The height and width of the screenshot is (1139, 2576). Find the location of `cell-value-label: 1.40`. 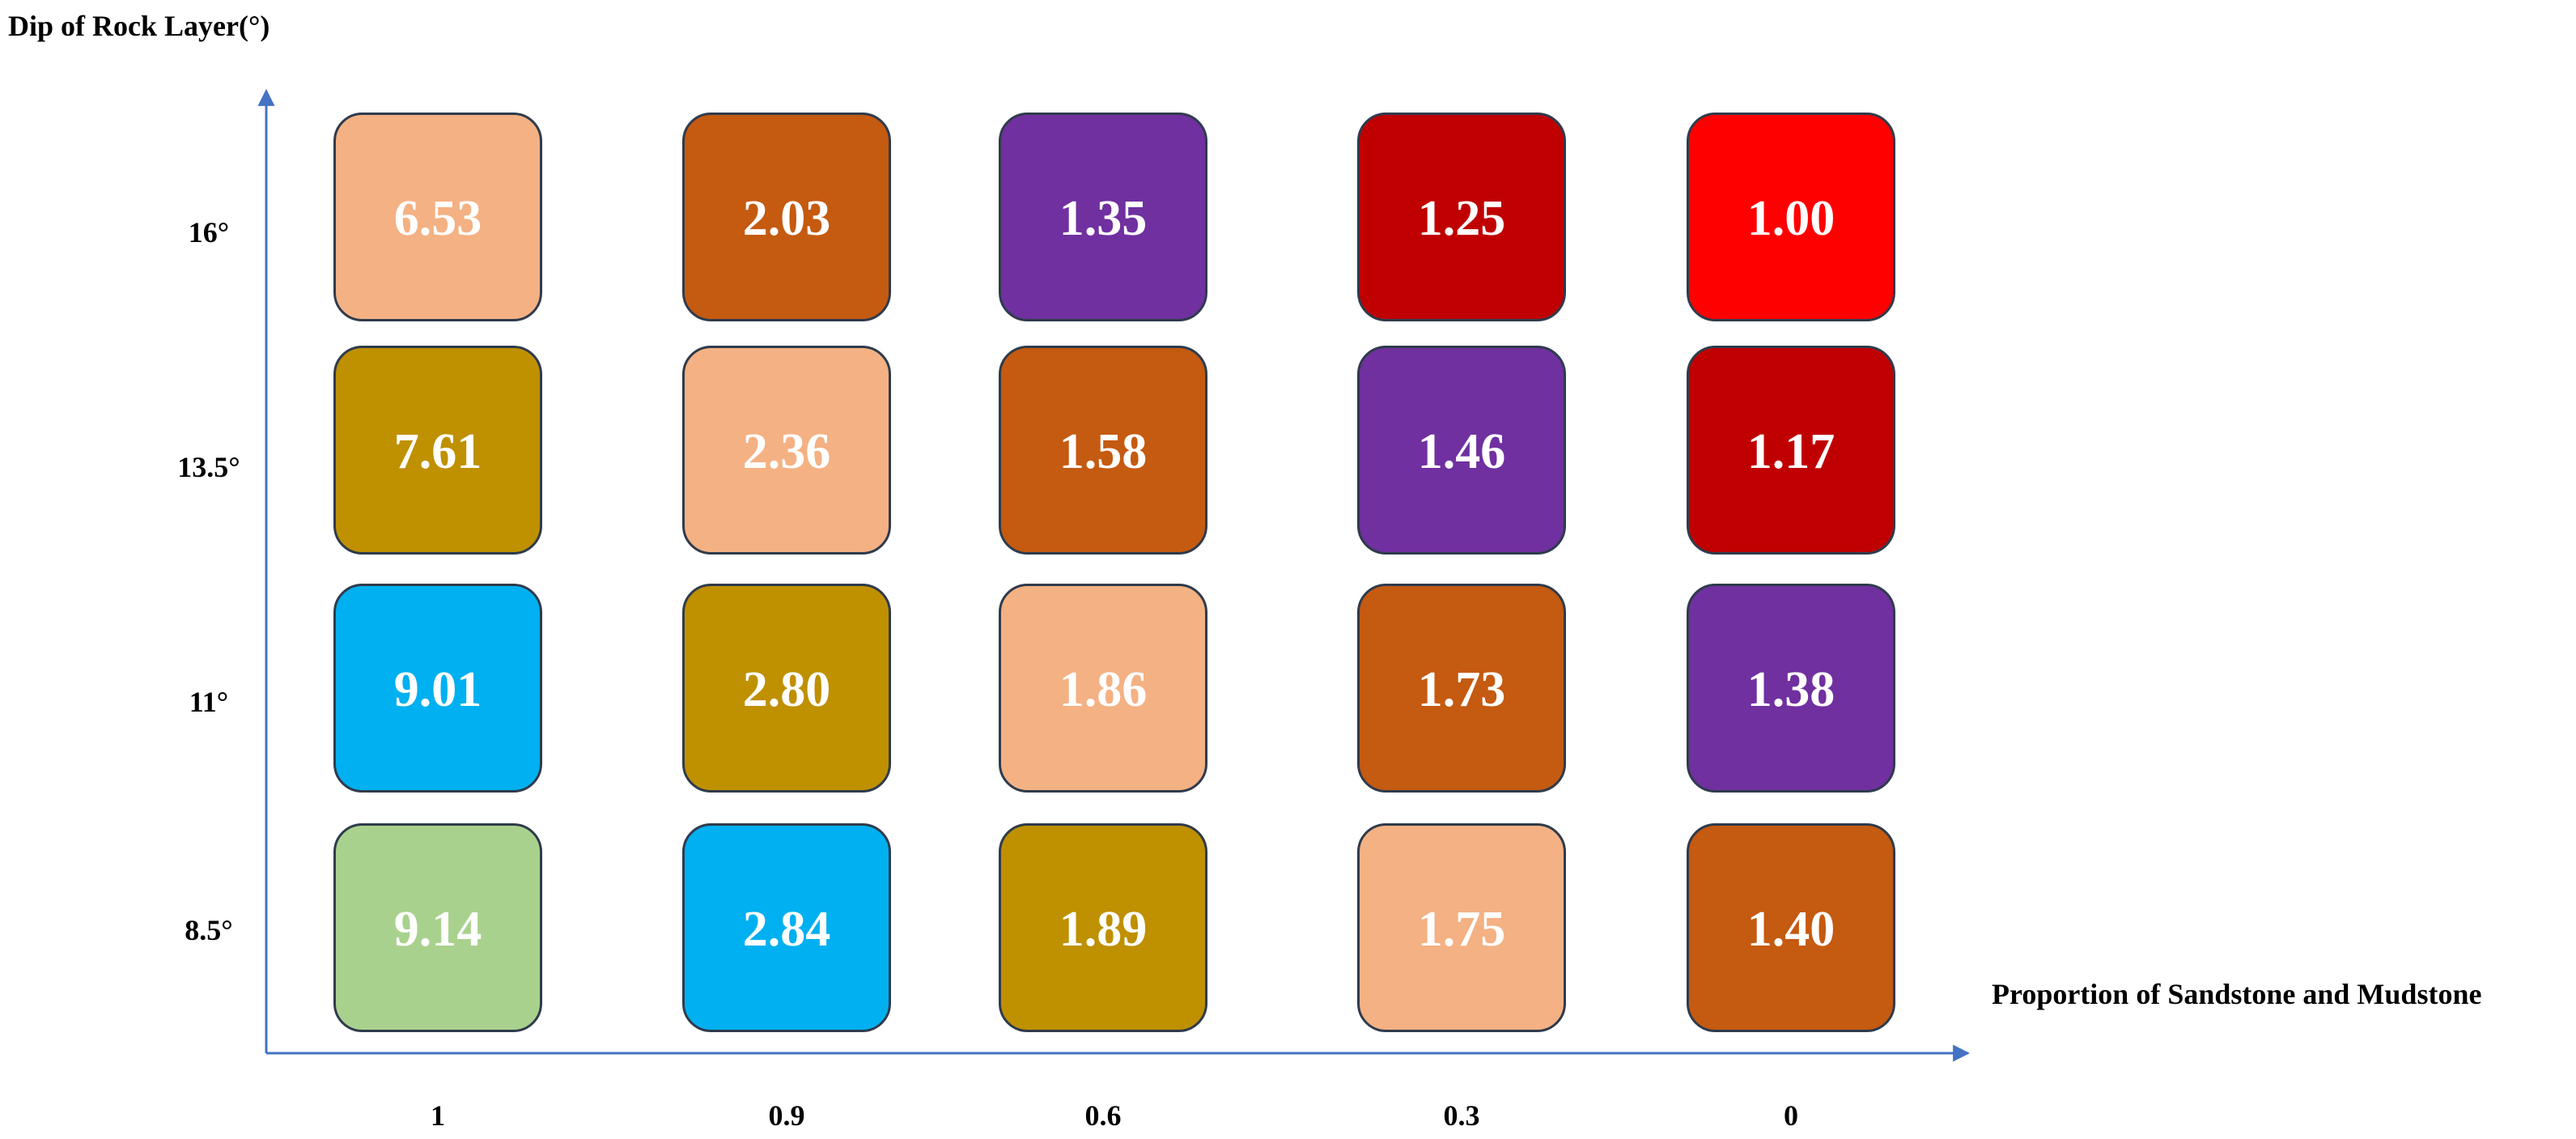

cell-value-label: 1.40 is located at coordinates (1791, 929).